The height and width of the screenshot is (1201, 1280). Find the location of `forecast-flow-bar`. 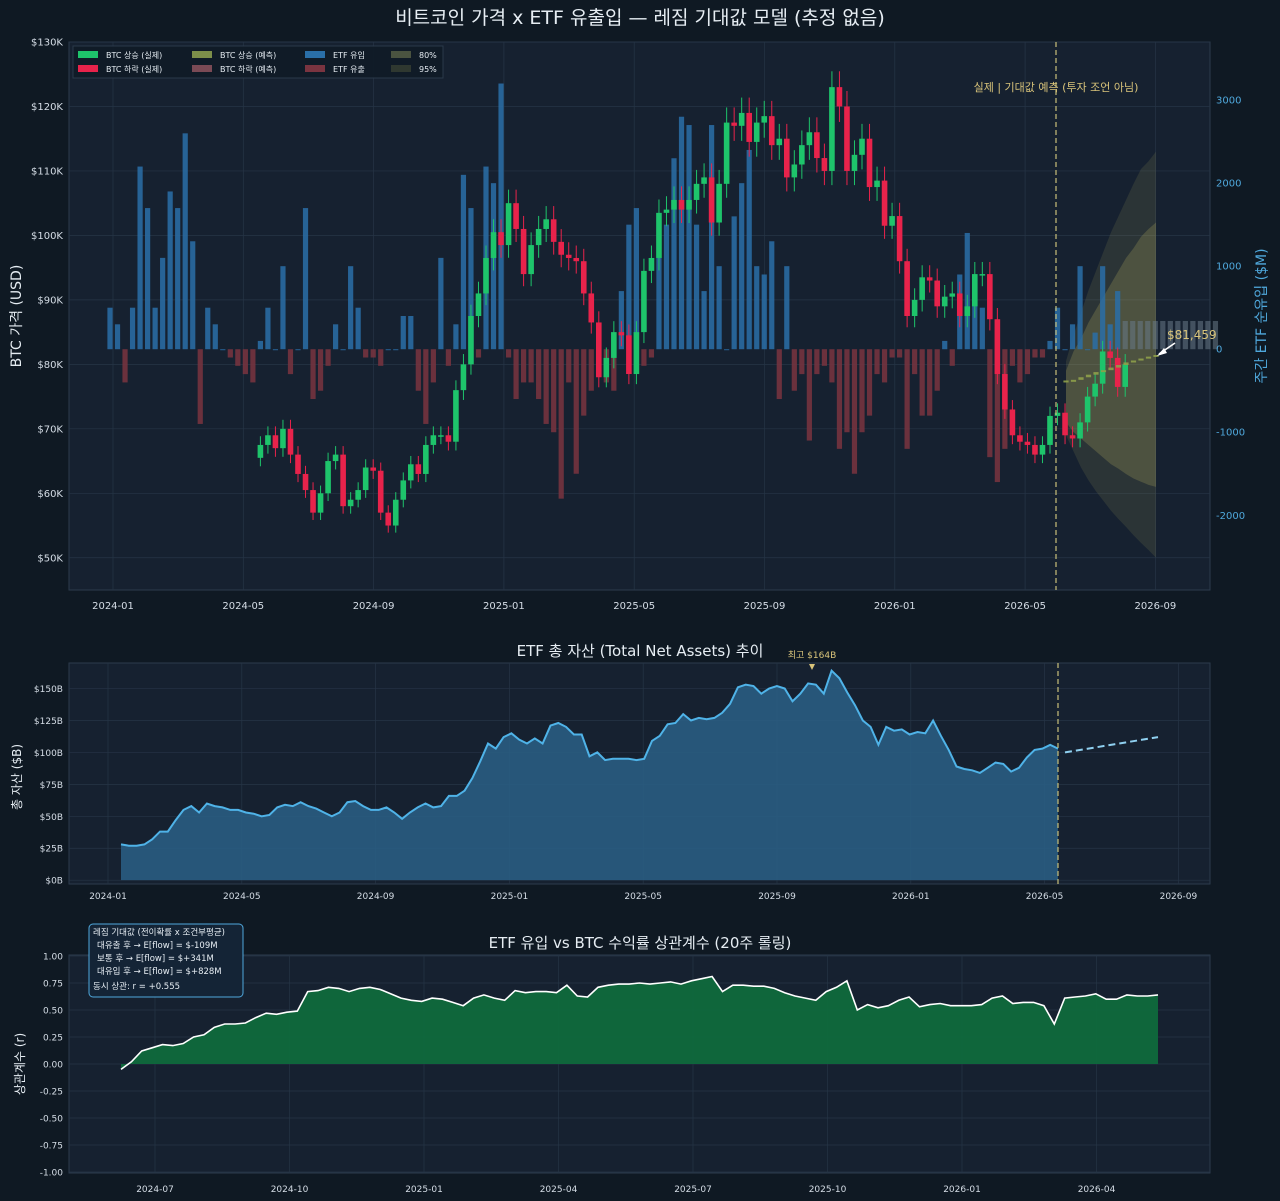

forecast-flow-bar is located at coordinates (1155, 335).